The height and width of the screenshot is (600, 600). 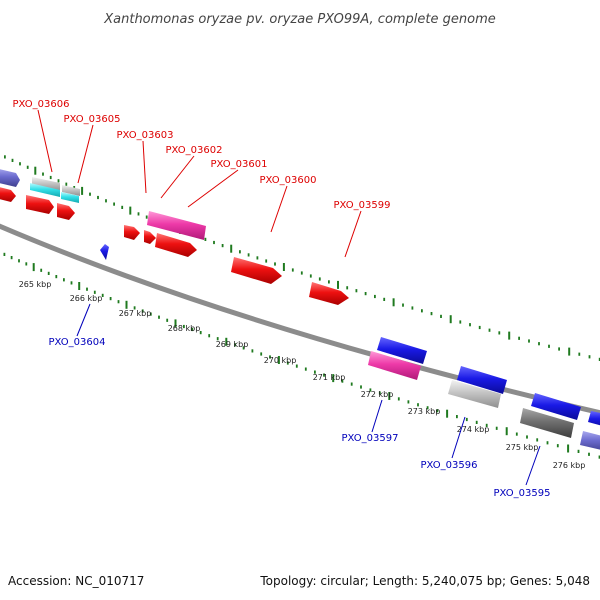 What do you see at coordinates (145, 135) in the screenshot?
I see `gene-label: PXO_03603` at bounding box center [145, 135].